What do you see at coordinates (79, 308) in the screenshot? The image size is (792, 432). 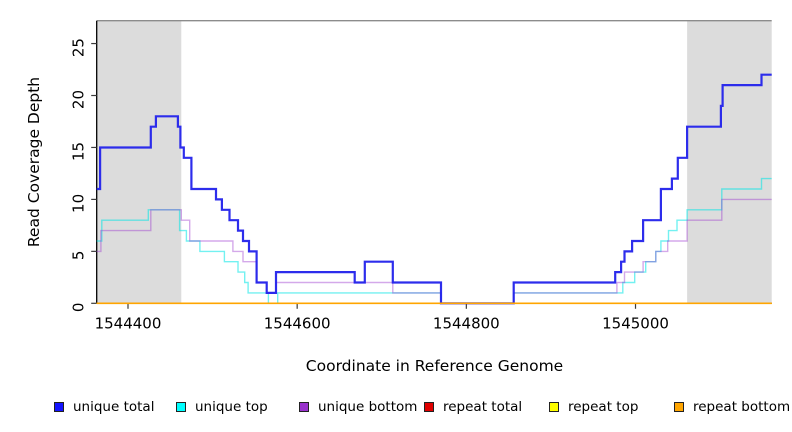 I see `y-tick-label: 0` at bounding box center [79, 308].